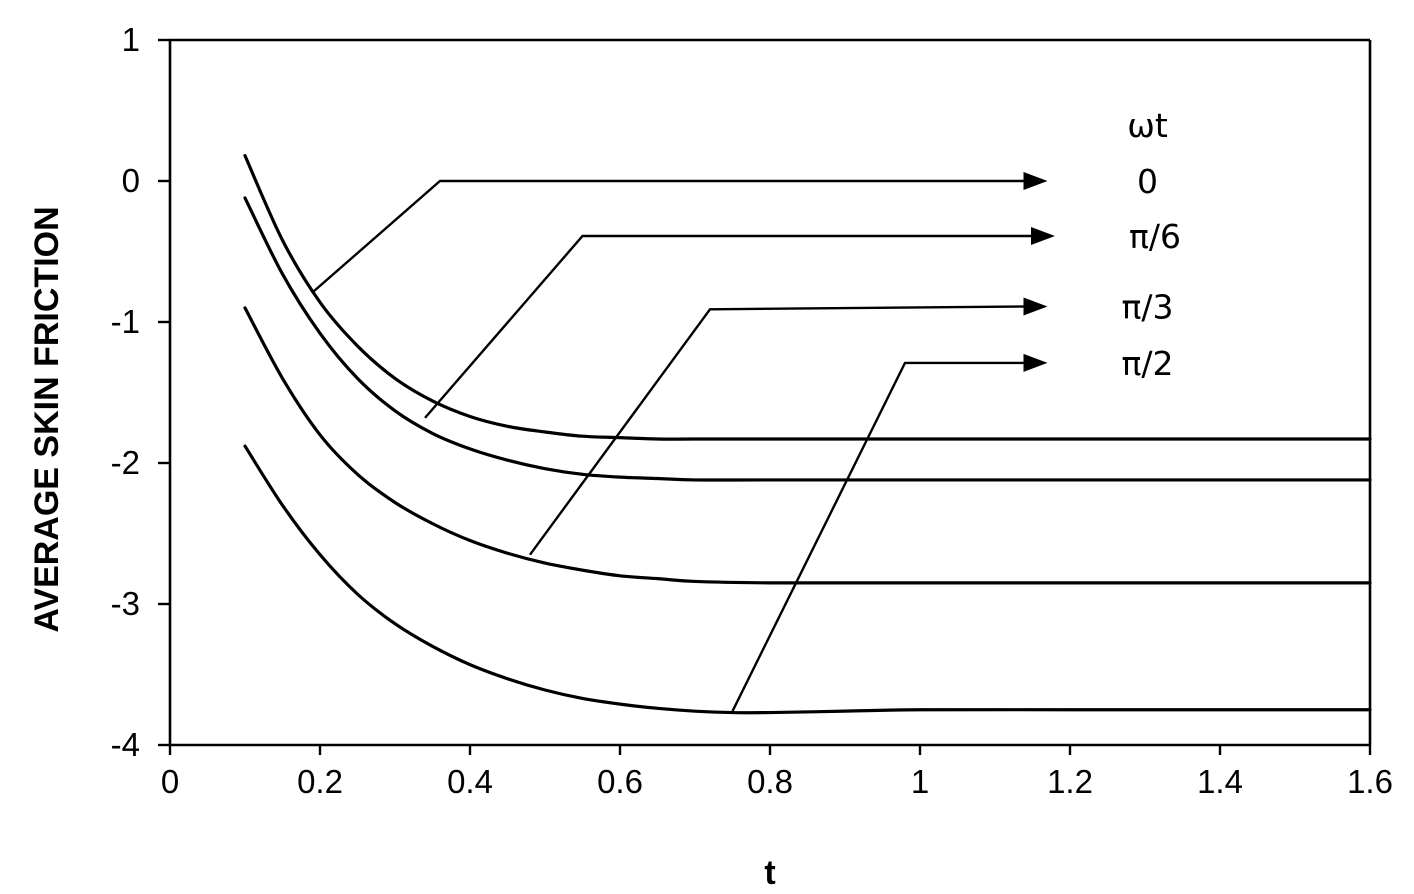 The height and width of the screenshot is (894, 1414). Describe the element at coordinates (47, 419) in the screenshot. I see `y-axis-label: AVERAGE SKIN FRICTION` at that location.